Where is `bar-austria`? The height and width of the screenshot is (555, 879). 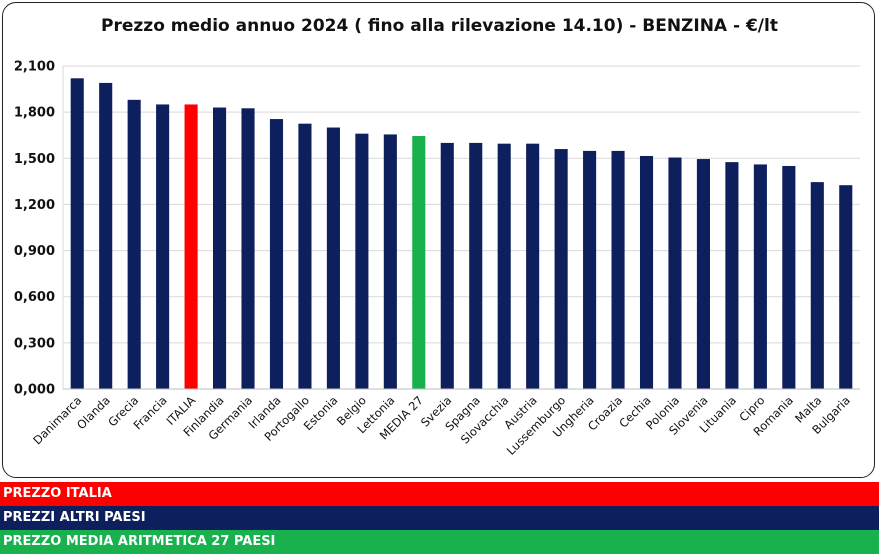 bar-austria is located at coordinates (533, 266).